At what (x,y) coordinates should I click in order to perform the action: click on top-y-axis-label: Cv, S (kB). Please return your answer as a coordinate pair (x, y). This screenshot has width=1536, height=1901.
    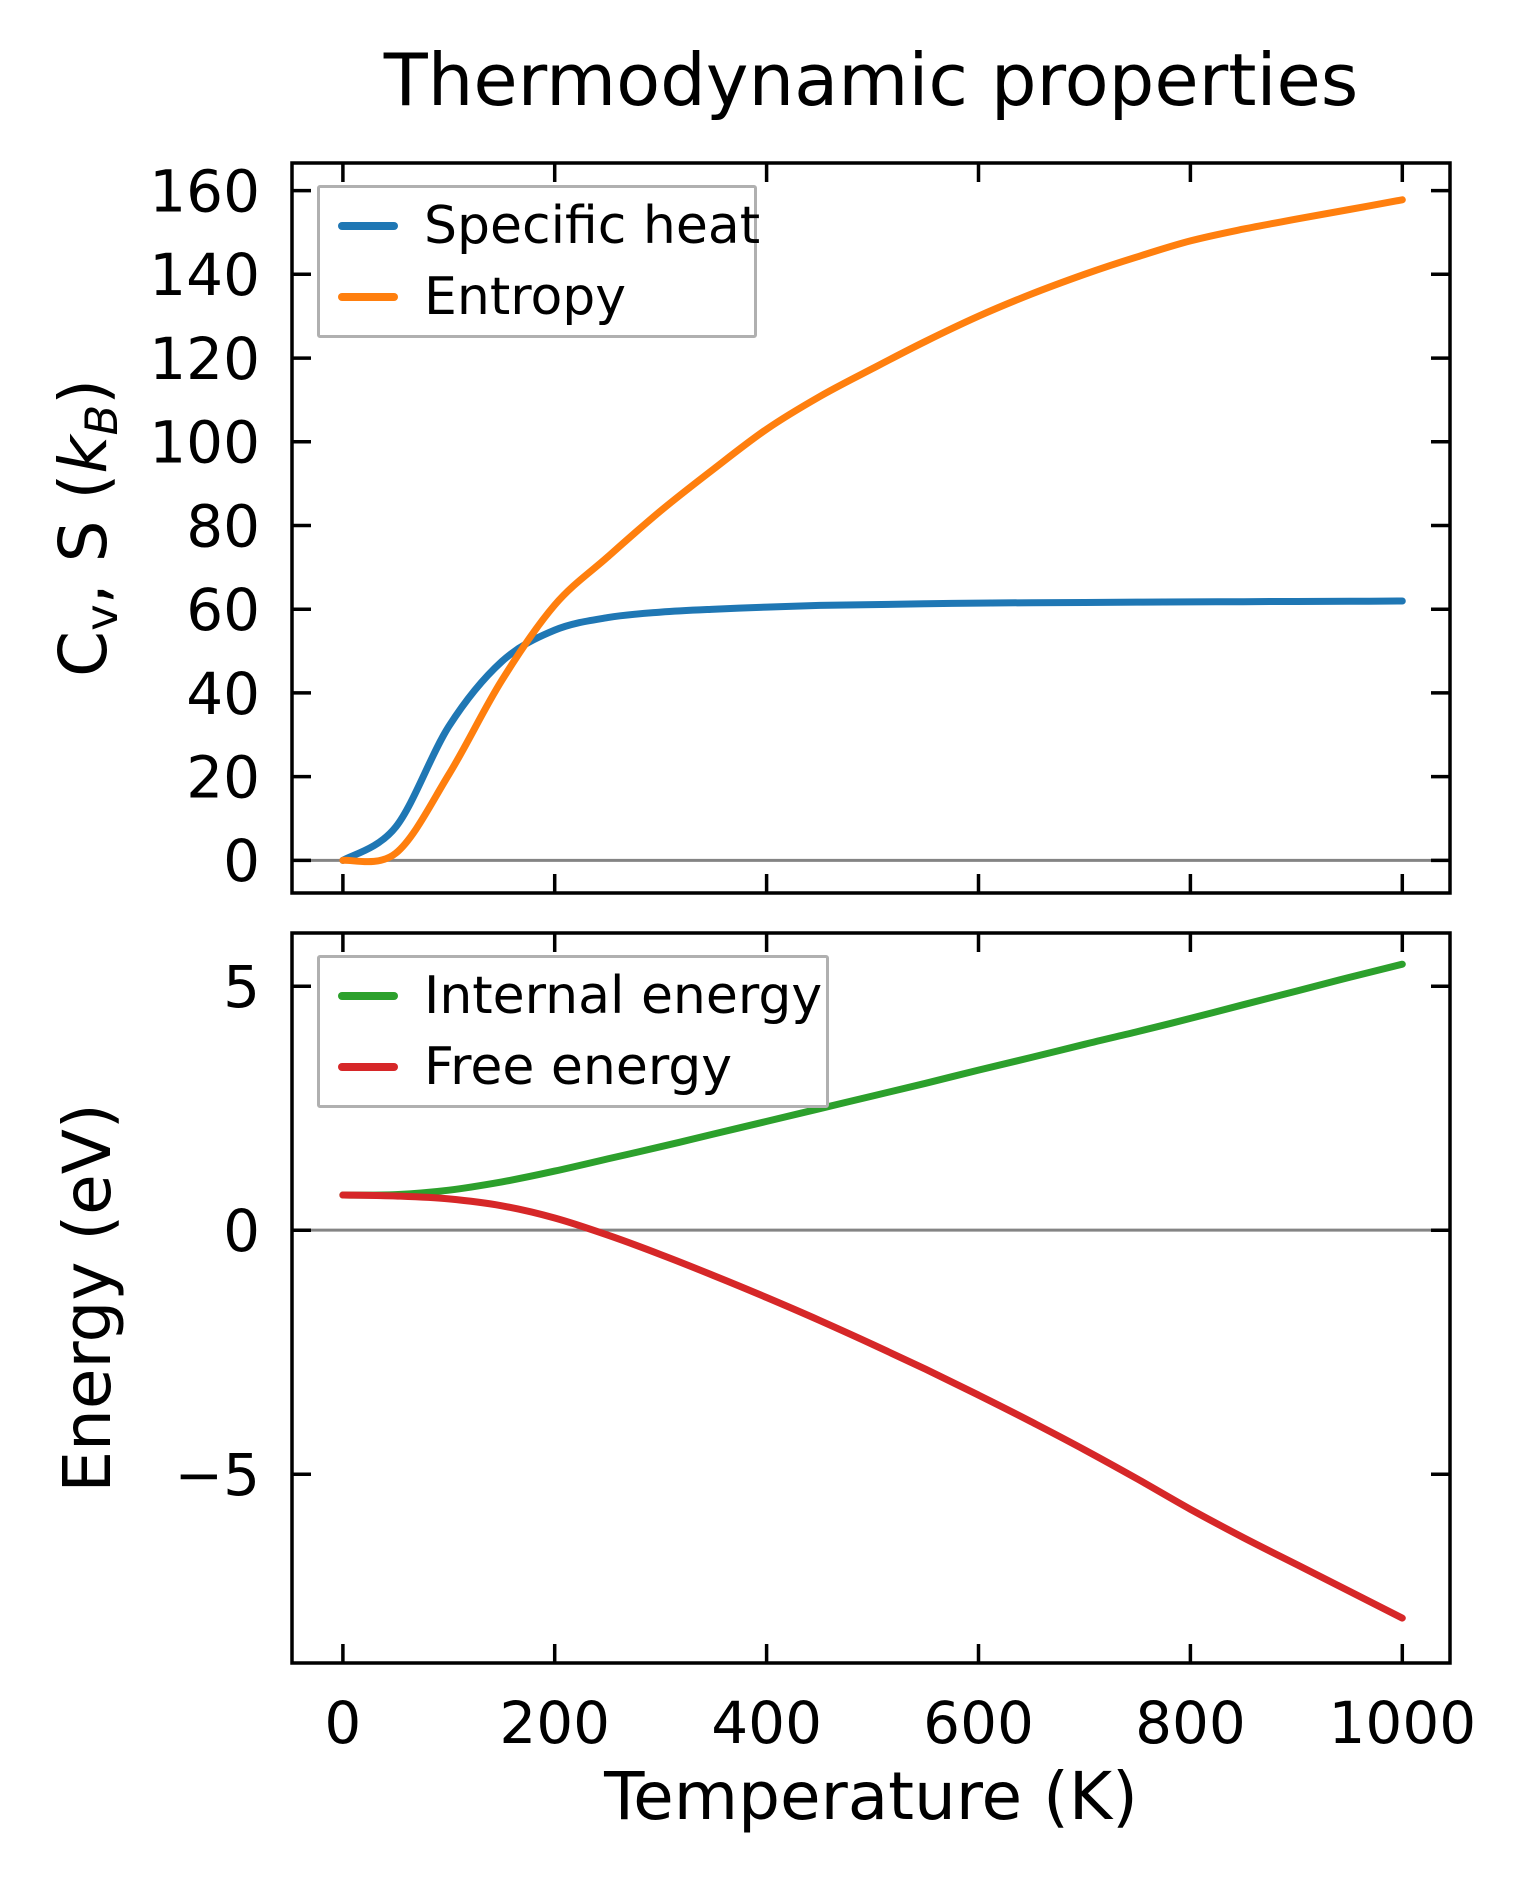
    Looking at the image, I should click on (87, 528).